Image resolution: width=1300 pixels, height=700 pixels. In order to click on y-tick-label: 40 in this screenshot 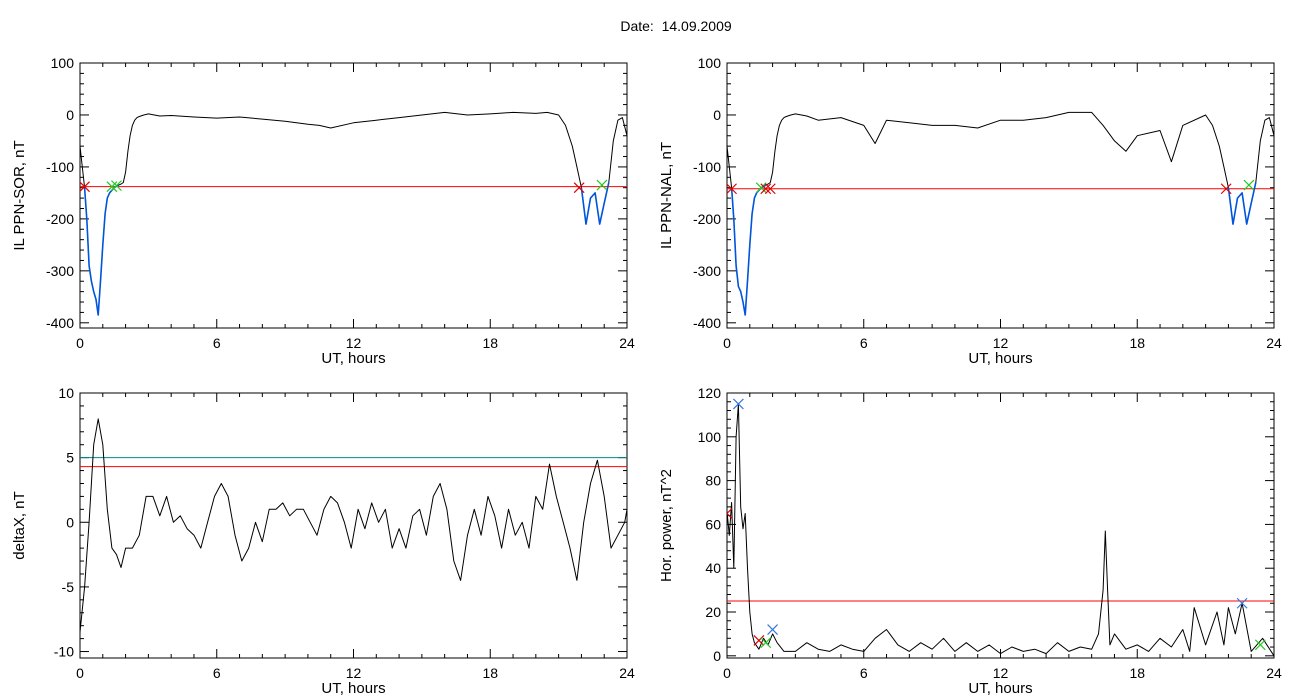, I will do `click(713, 568)`.